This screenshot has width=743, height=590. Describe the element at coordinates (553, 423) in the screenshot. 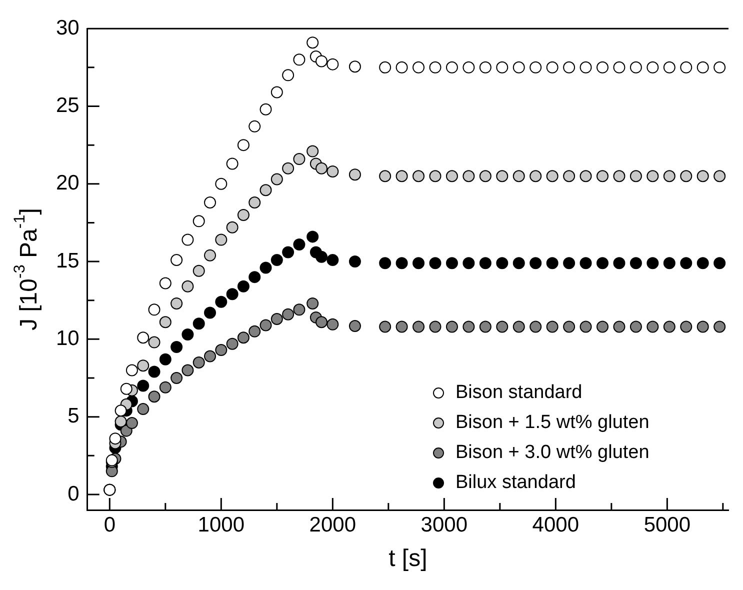

I see `legend-label: Bison + 1.5 wt% gluten` at that location.